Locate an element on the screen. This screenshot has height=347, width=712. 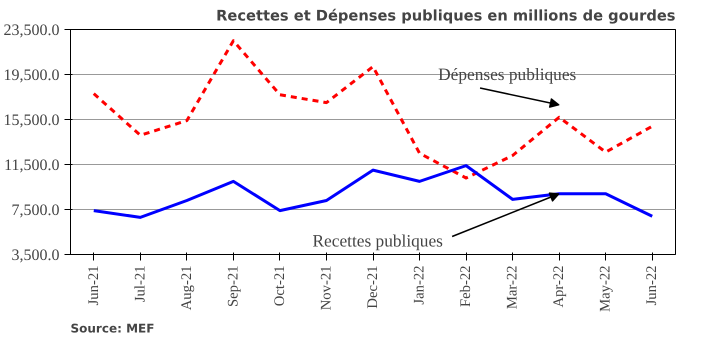
x-tick-label: Jul-21 is located at coordinates (140, 284).